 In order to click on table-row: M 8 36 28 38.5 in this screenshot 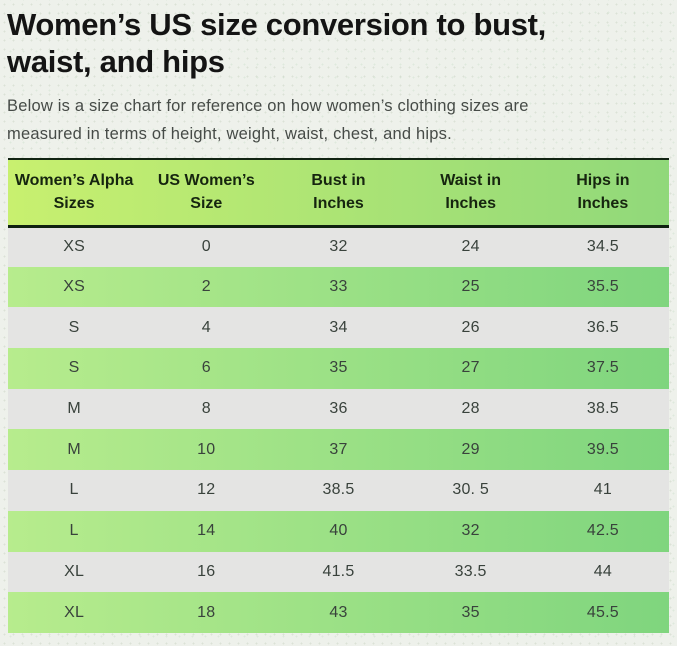, I will do `click(338, 409)`.